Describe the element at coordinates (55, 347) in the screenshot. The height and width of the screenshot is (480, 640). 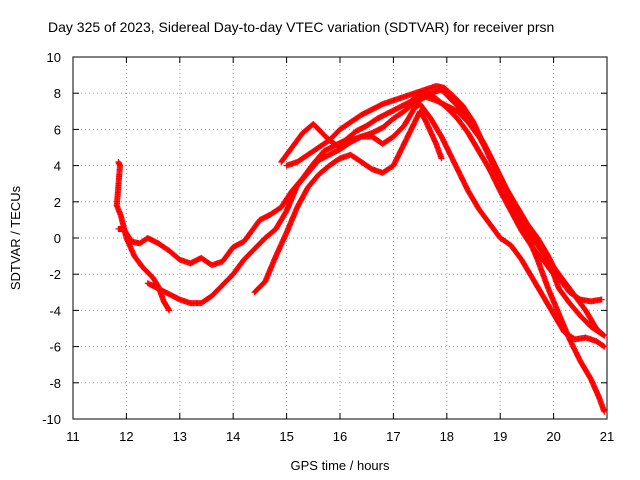
I see `y-tick-label: -6` at that location.